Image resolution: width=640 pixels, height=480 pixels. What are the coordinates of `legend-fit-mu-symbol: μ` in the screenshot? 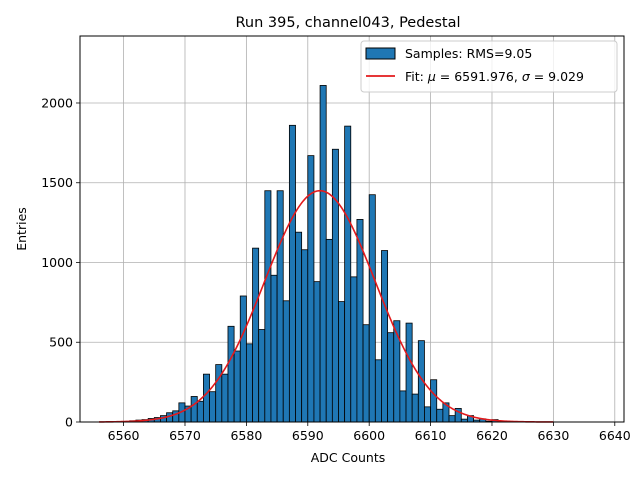 It's located at (431, 76).